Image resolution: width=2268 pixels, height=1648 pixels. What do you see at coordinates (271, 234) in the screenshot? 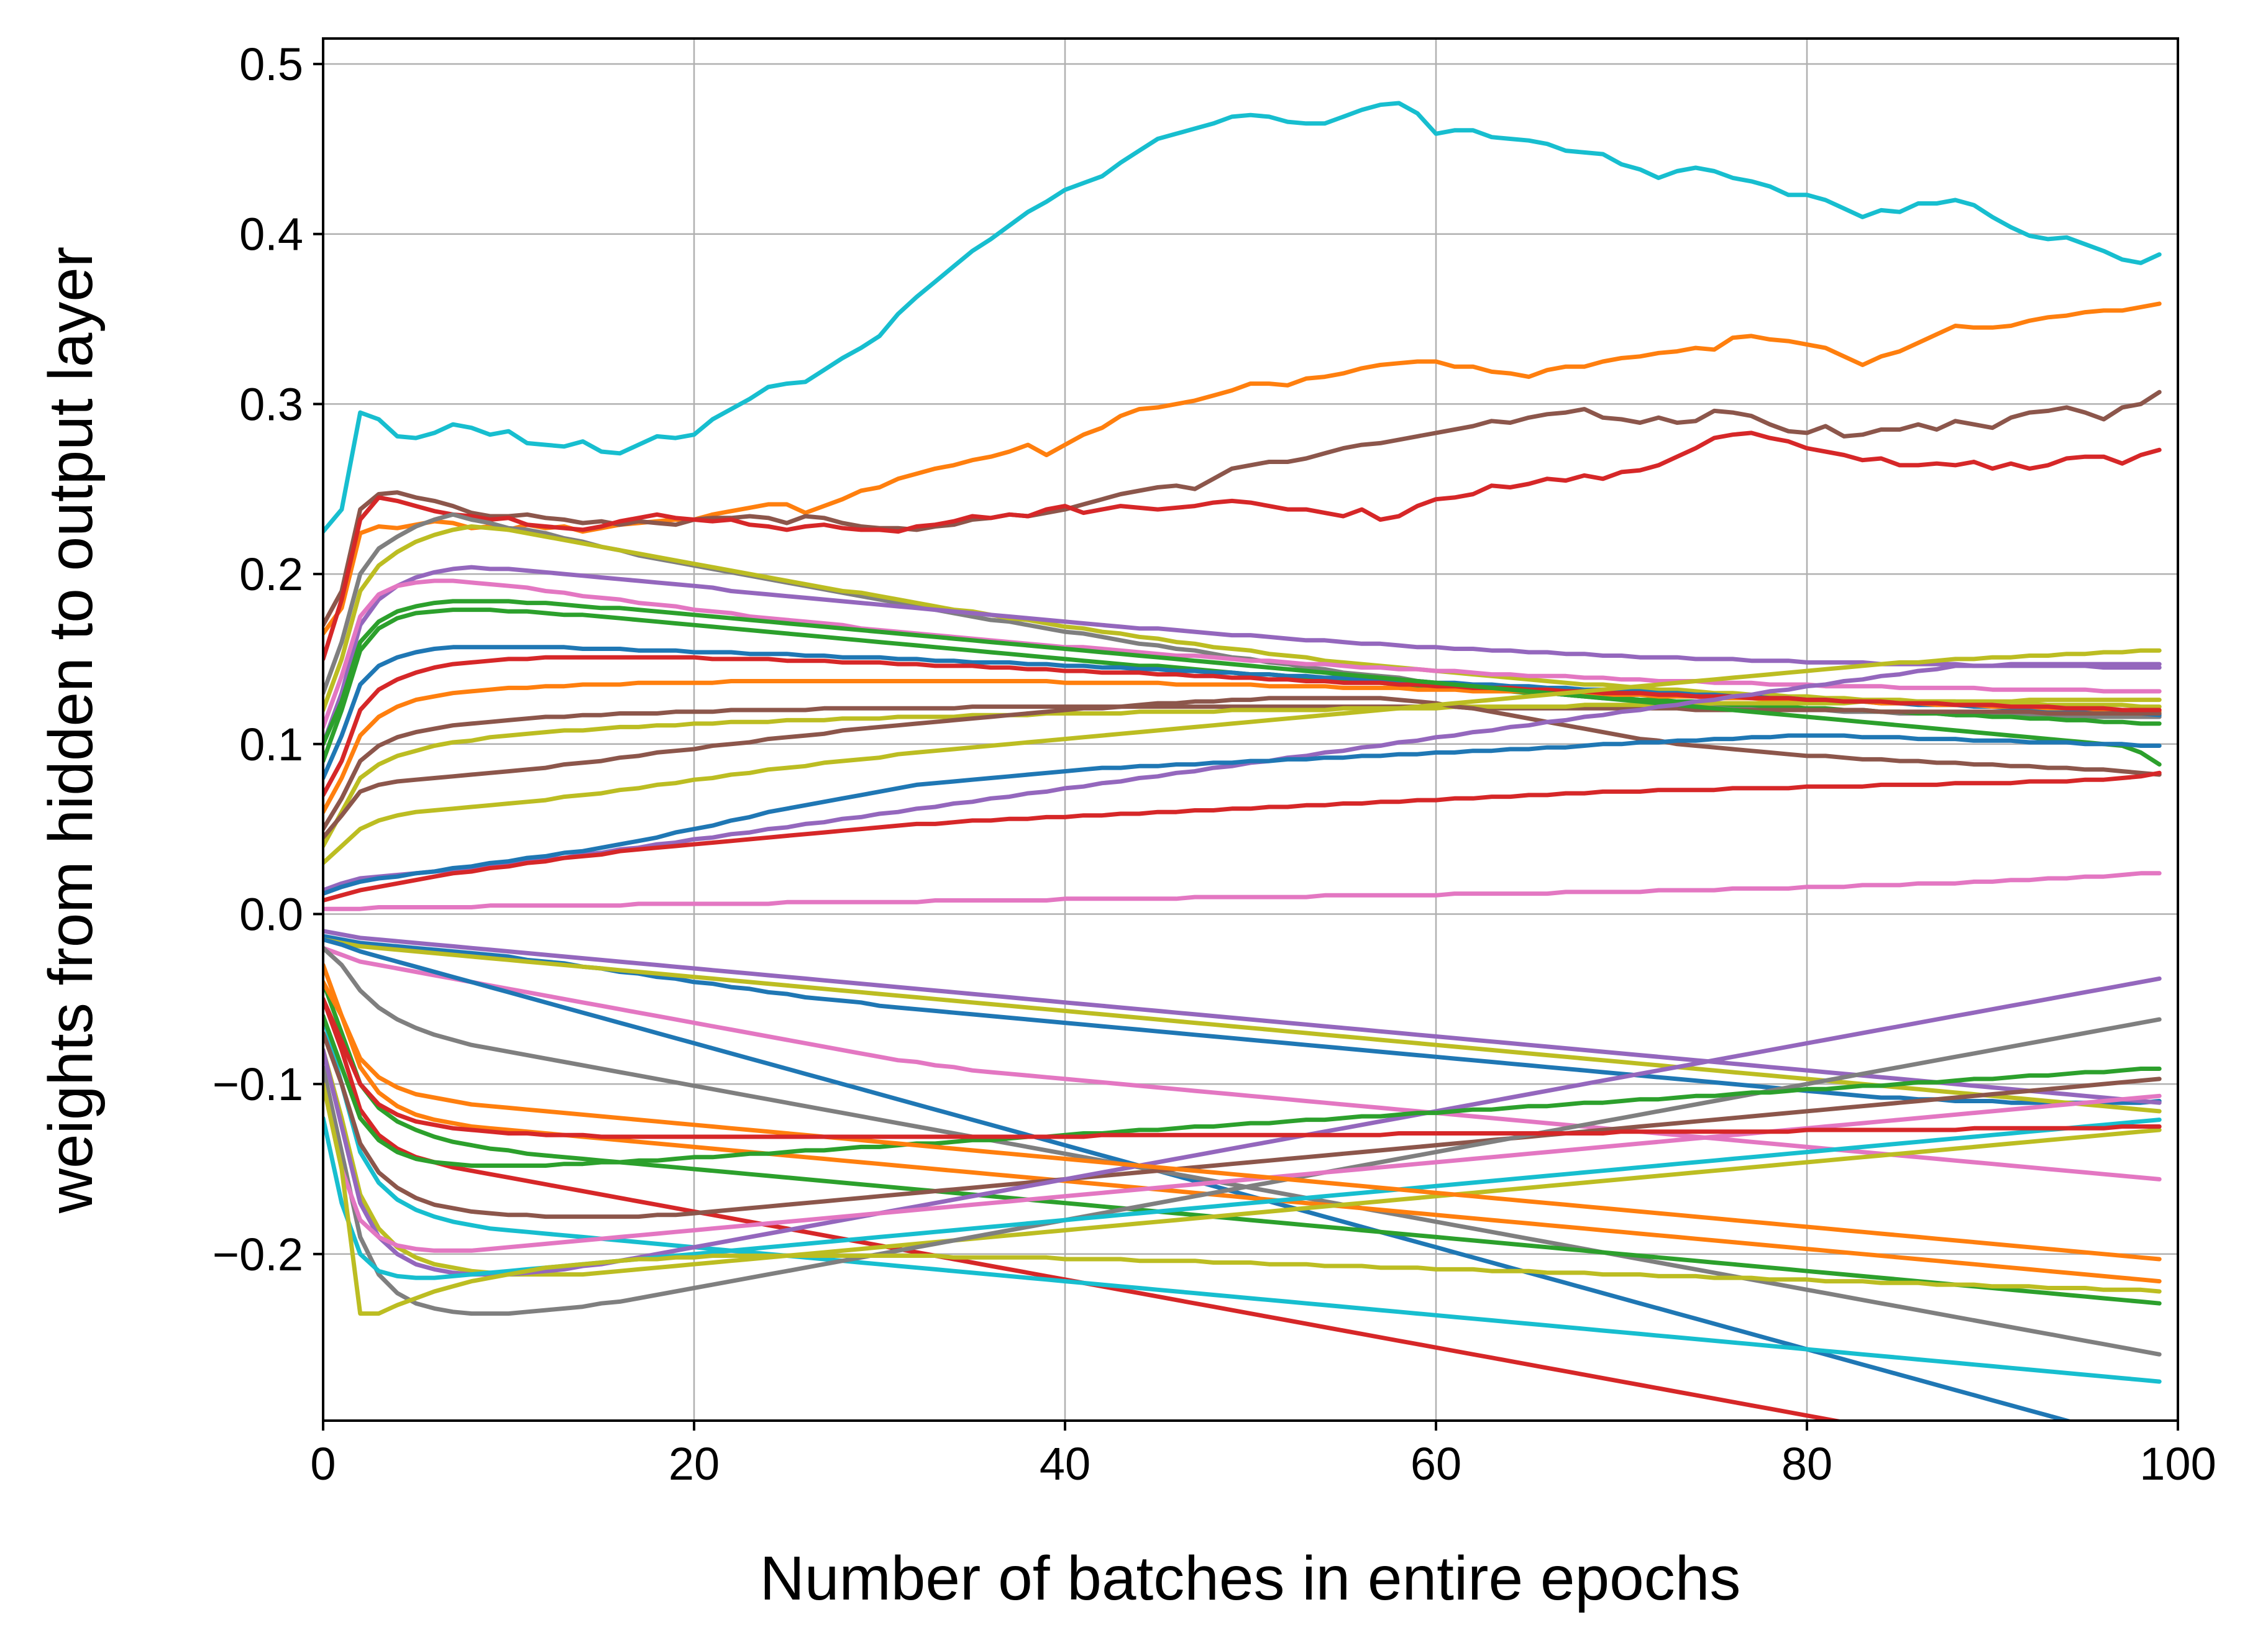
I see `y-tick-label: 0.4` at bounding box center [271, 234].